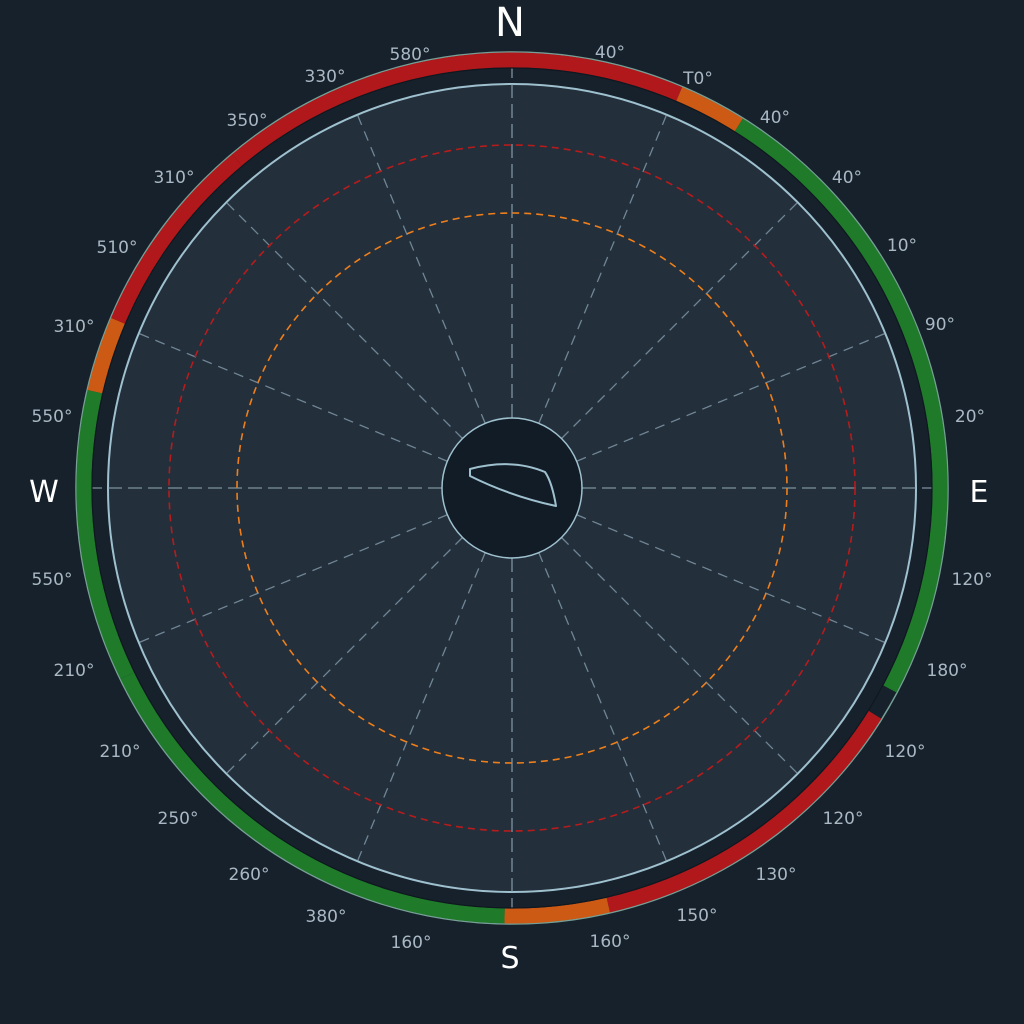  I want to click on boat-hull-icon, so click(513, 485).